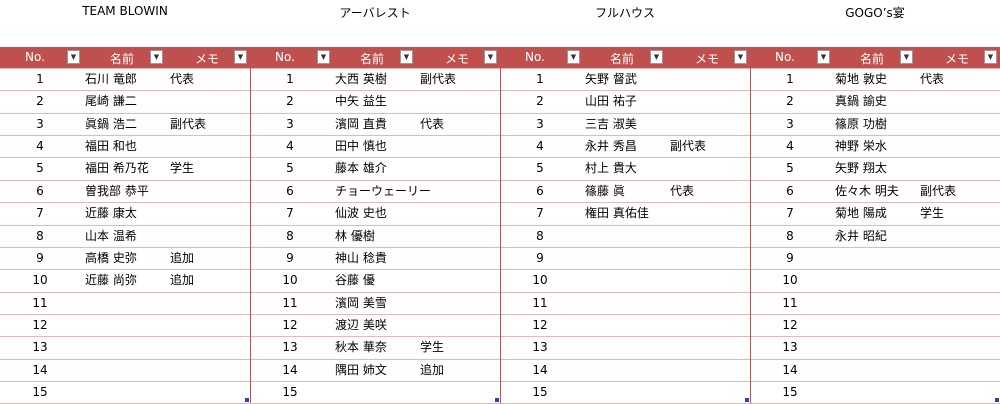 This screenshot has height=404, width=1000. What do you see at coordinates (611, 168) in the screenshot?
I see `member-name: 村上 貴大` at bounding box center [611, 168].